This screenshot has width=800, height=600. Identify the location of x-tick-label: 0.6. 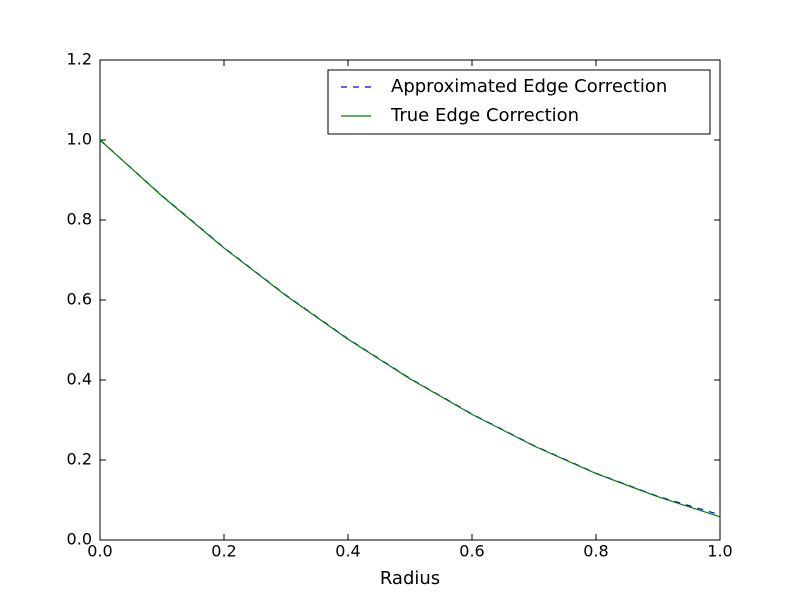
(471, 551).